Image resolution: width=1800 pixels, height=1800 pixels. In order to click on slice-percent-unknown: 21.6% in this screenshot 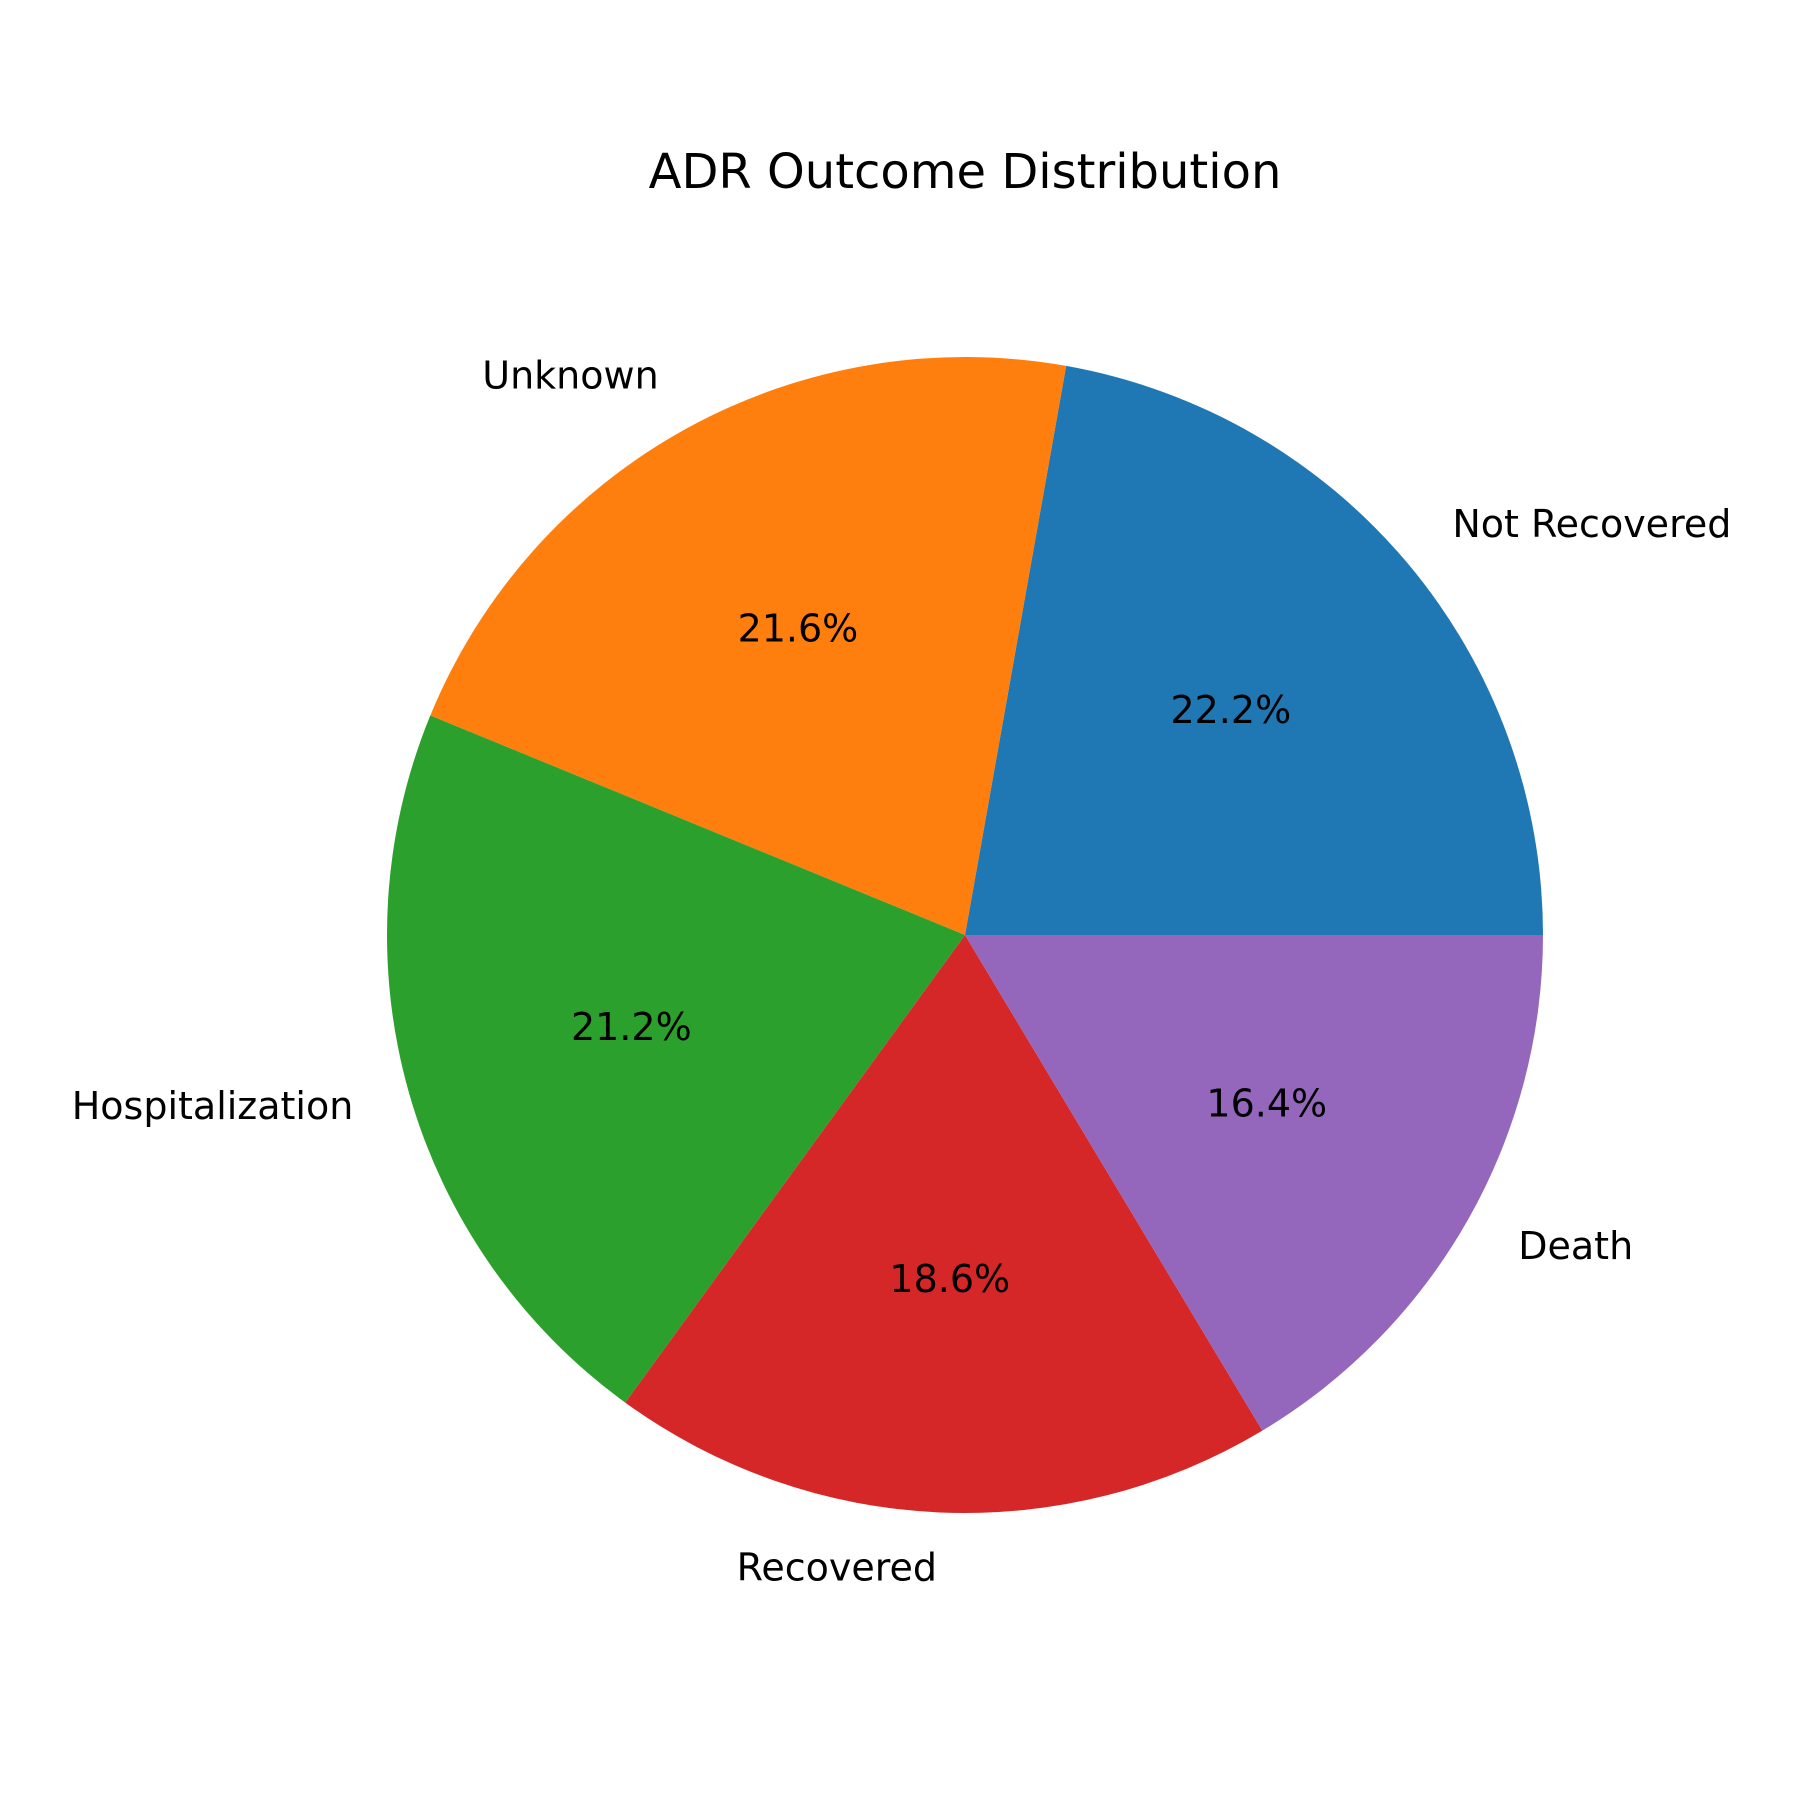, I will do `click(798, 629)`.